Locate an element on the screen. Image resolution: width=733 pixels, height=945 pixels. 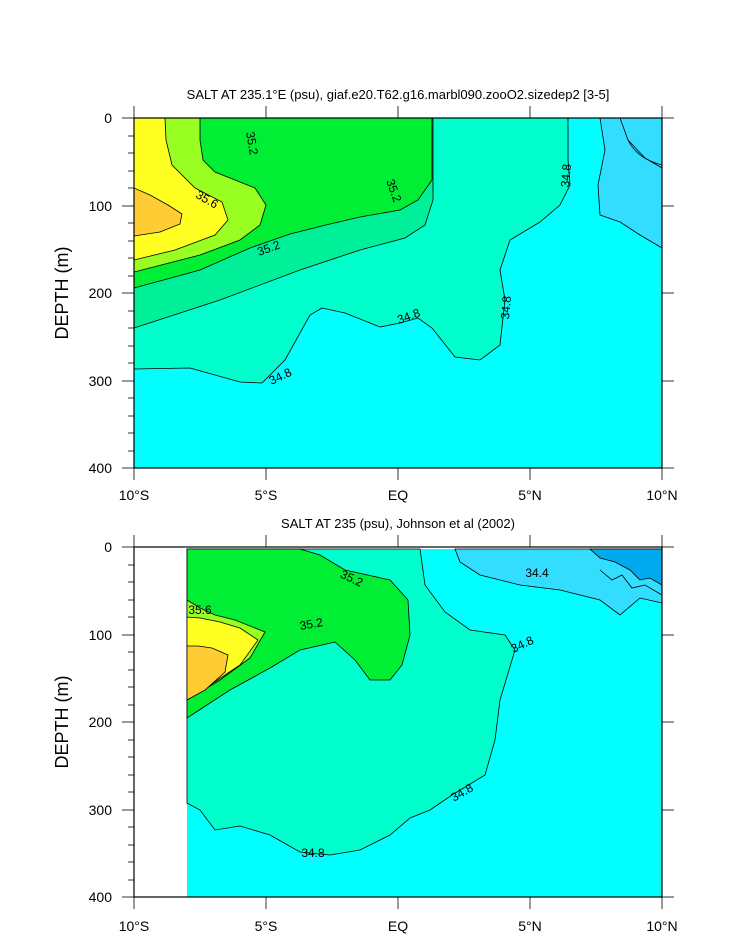
bottom-xtick-2: EQ is located at coordinates (398, 926).